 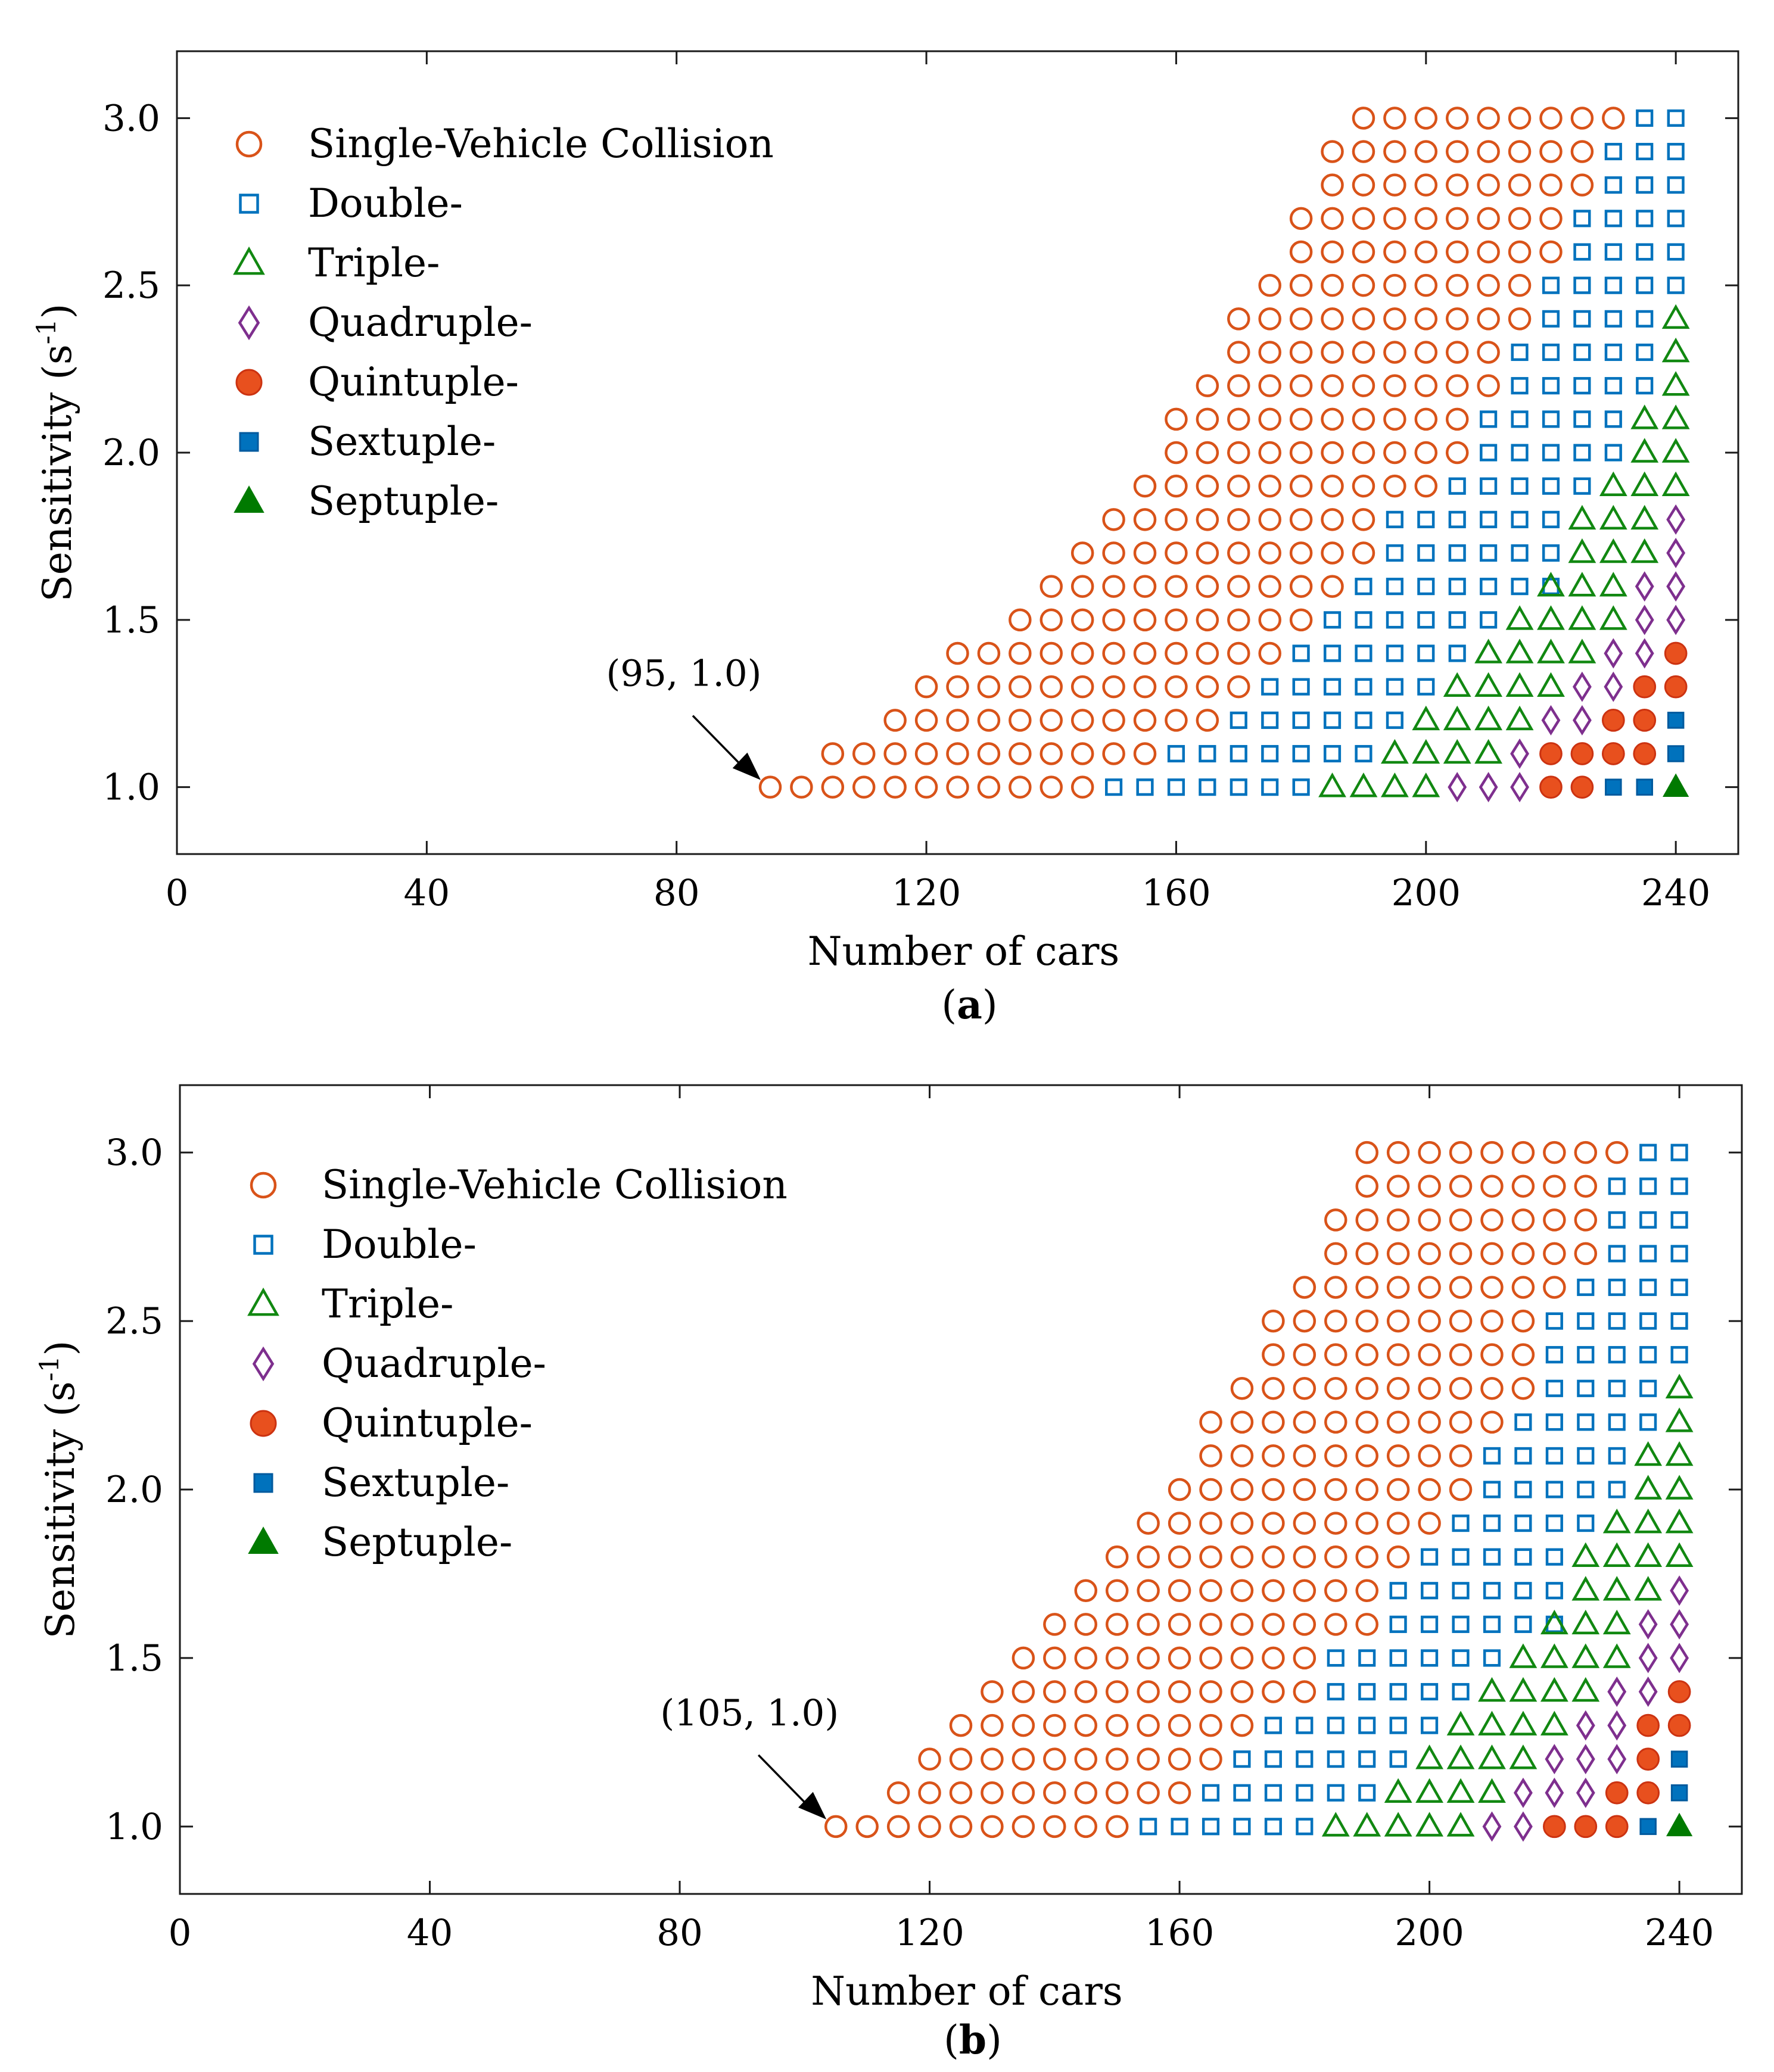 I want to click on legend-marker-sextuple, so click(x=263, y=1483).